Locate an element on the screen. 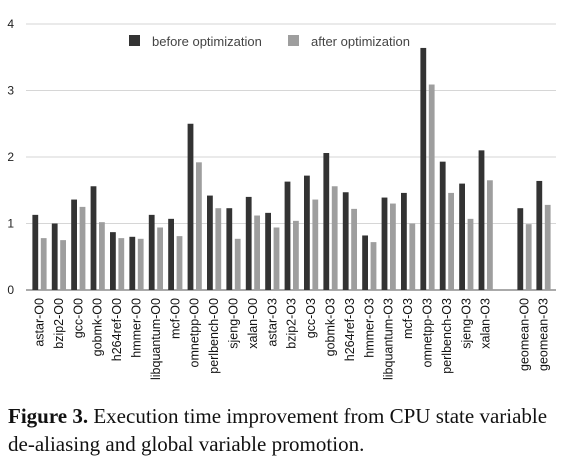  x-tick-label: hmmer-O3 is located at coordinates (369, 328).